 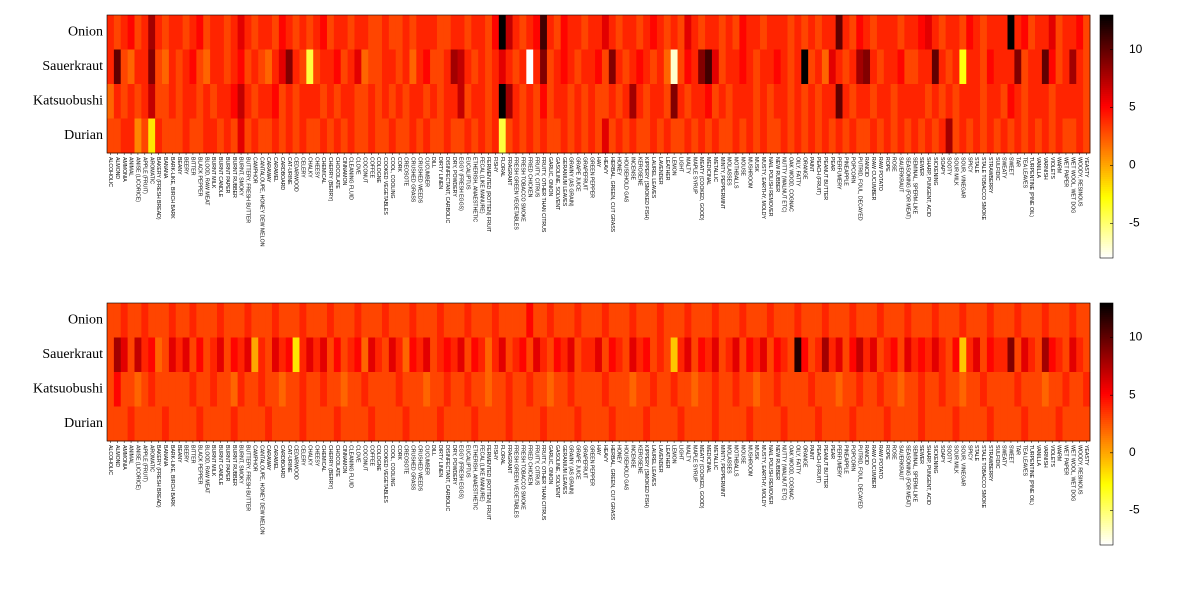 What do you see at coordinates (241, 464) in the screenshot?
I see `x-tick-label: BURNT, SMOKY` at bounding box center [241, 464].